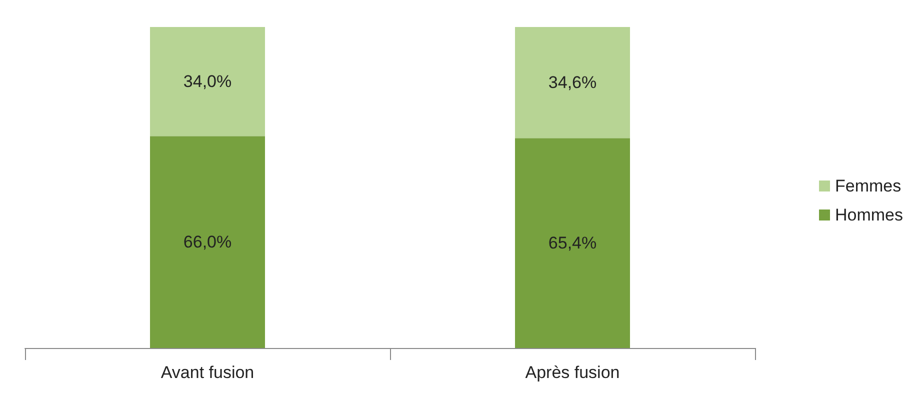  Describe the element at coordinates (207, 372) in the screenshot. I see `x-tick-label: Avant fusion` at that location.